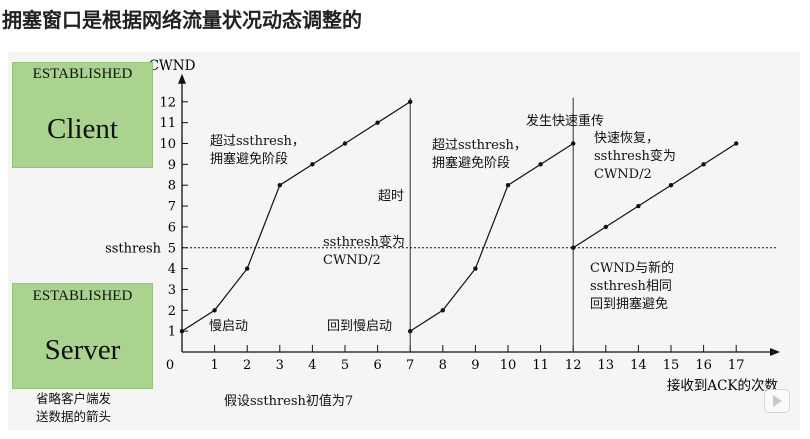 Image resolution: width=810 pixels, height=439 pixels. I want to click on x-axis-arrow, so click(775, 352).